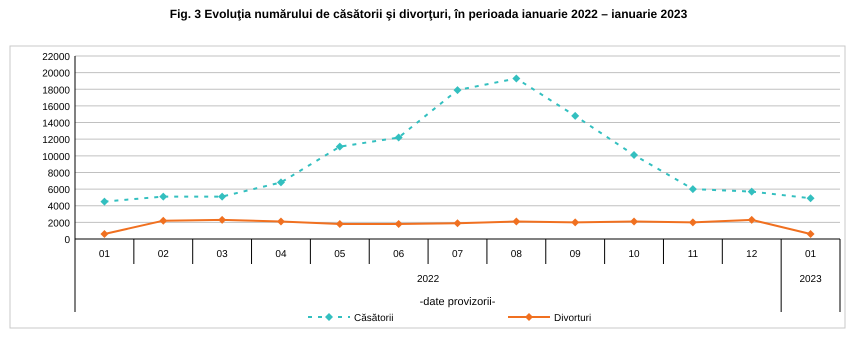  What do you see at coordinates (56, 107) in the screenshot?
I see `y-tick-label: 16000` at bounding box center [56, 107].